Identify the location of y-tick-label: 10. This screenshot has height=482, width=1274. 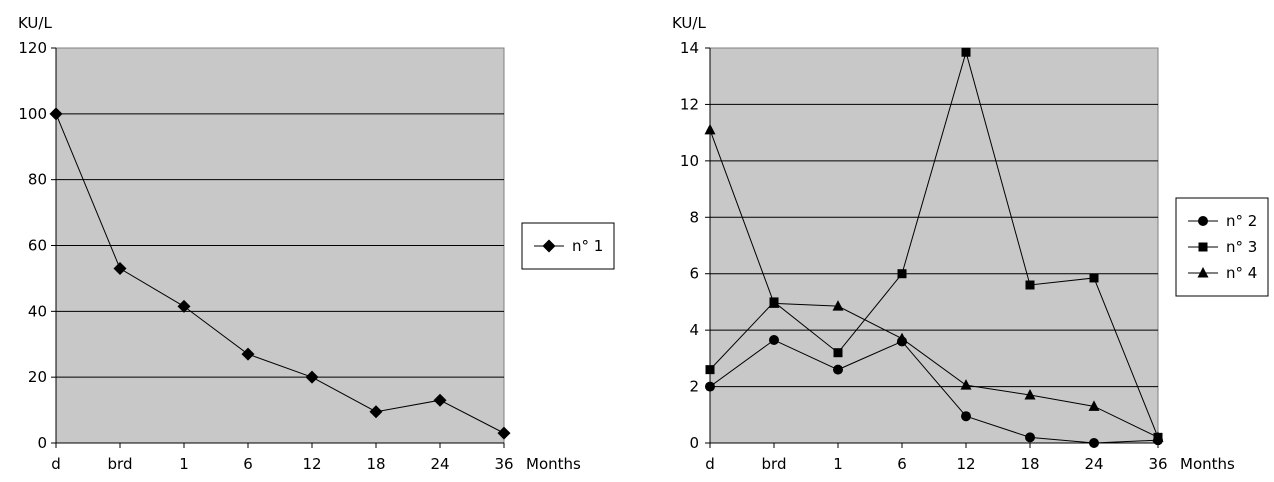
(689, 161).